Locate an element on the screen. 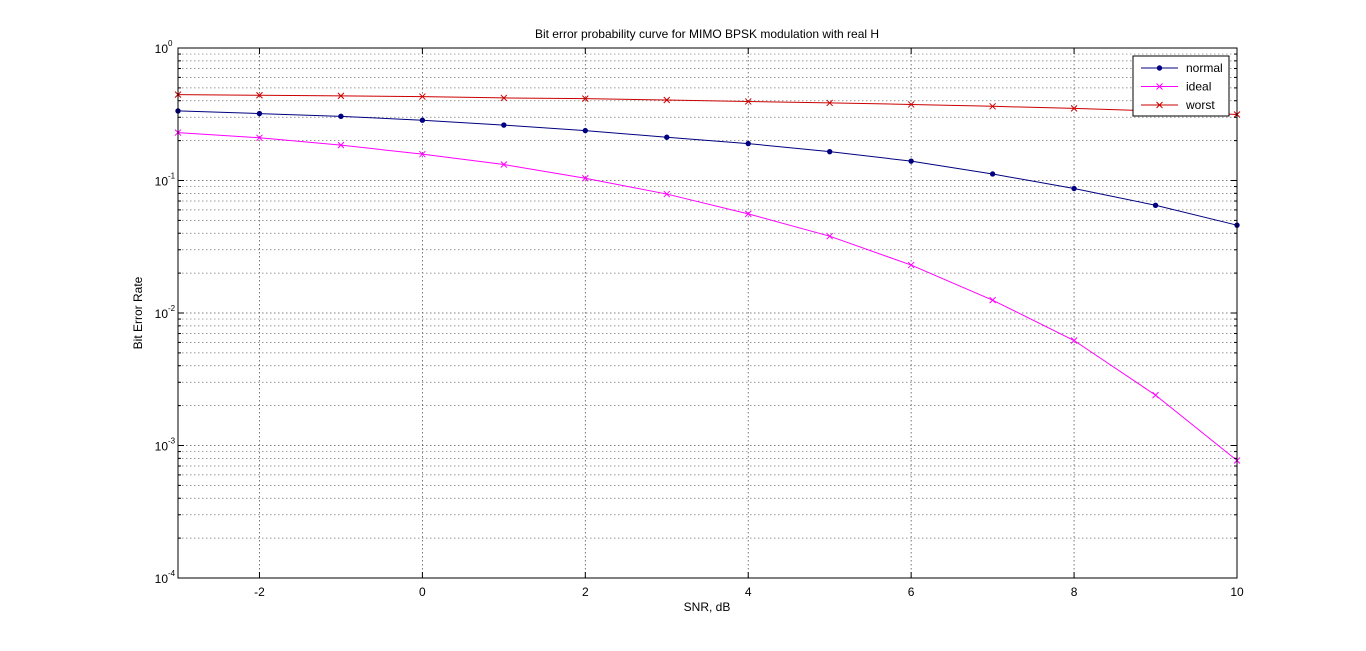  y-tick-label: 10 -2 is located at coordinates (165, 312).